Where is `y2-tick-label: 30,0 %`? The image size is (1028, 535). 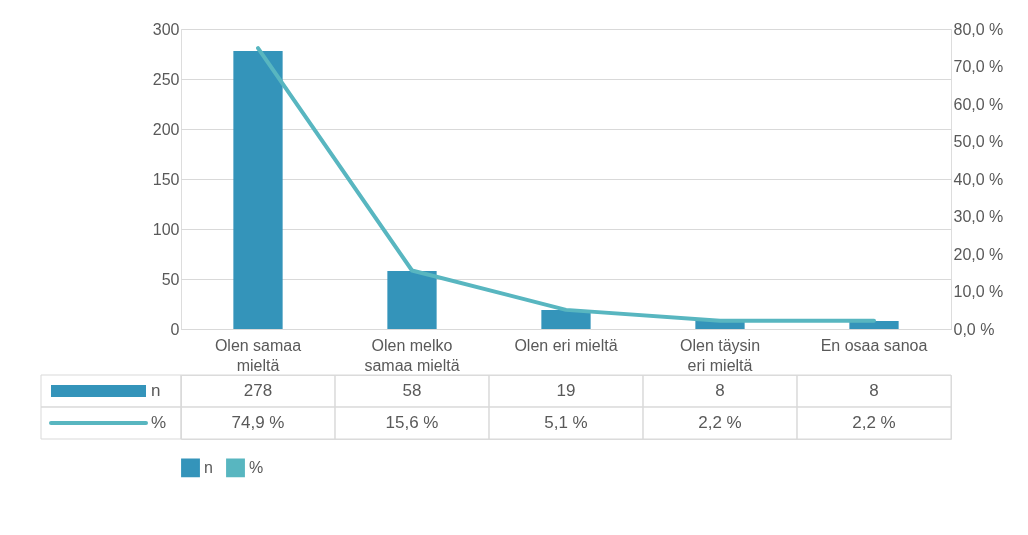
y2-tick-label: 30,0 % is located at coordinates (978, 216).